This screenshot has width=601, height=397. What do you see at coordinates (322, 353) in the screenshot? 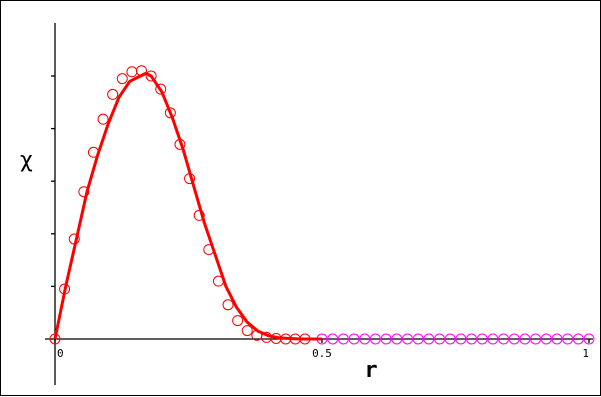
I see `x-tick-label: 0.5` at bounding box center [322, 353].